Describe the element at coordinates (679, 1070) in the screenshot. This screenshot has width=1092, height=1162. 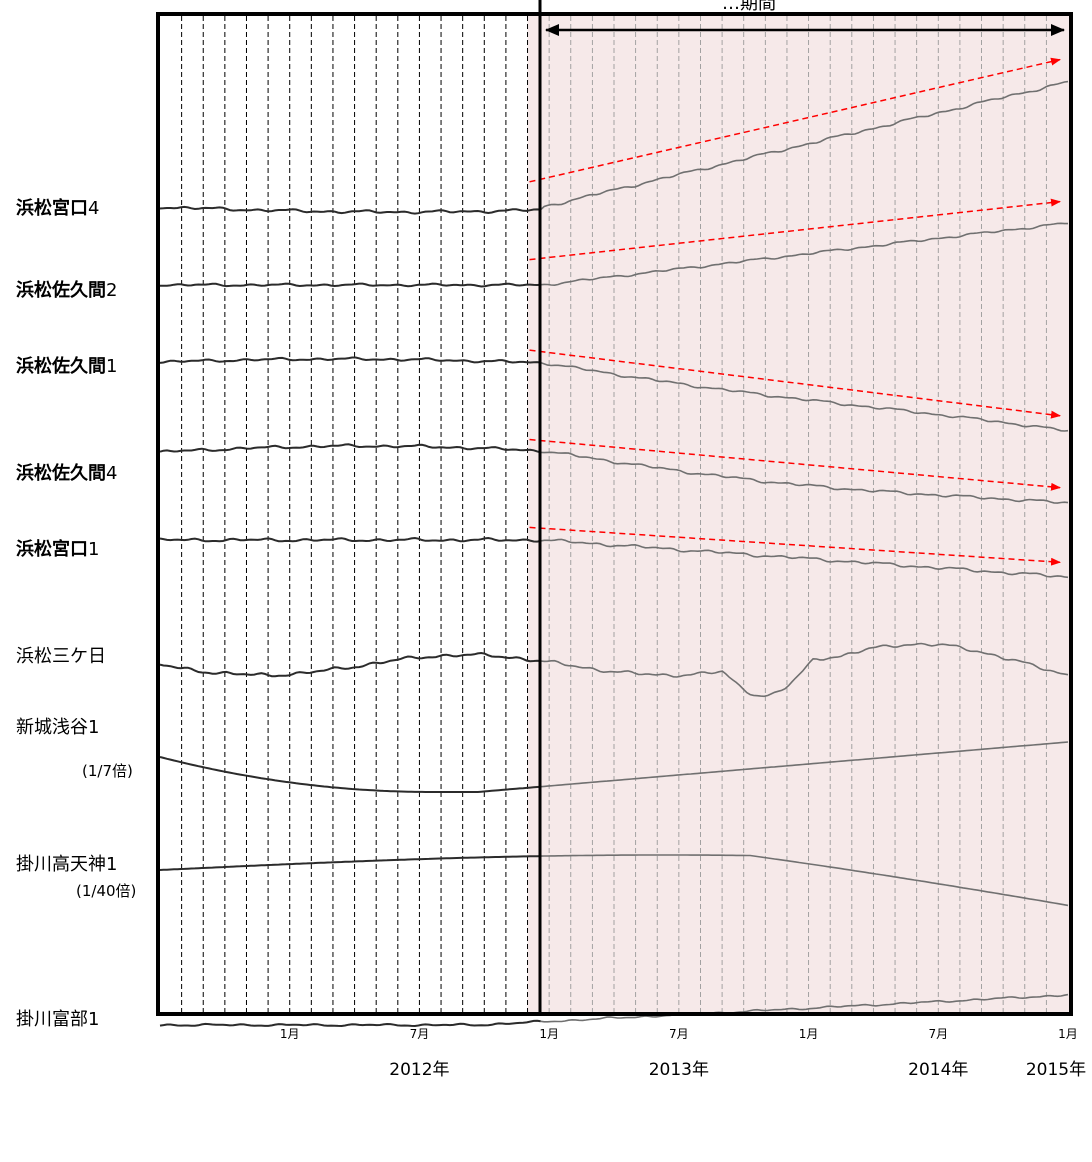
I see `x-year-label: 2013年` at that location.